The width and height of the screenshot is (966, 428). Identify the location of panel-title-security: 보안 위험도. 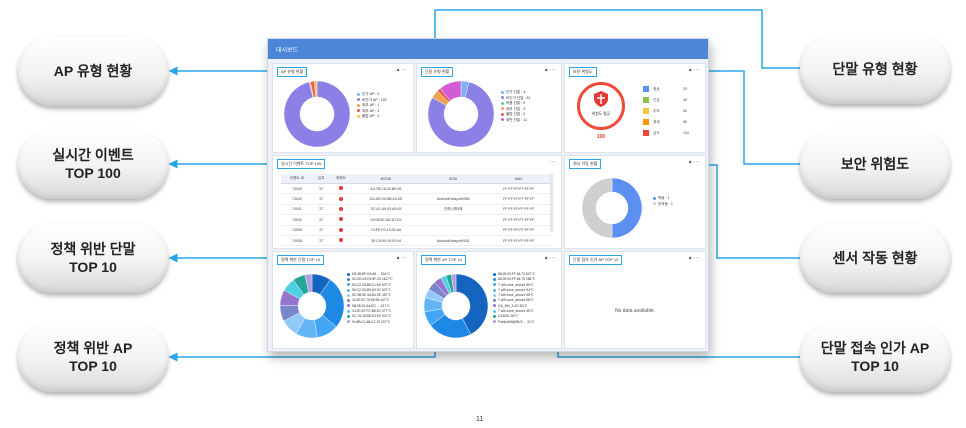
(583, 72).